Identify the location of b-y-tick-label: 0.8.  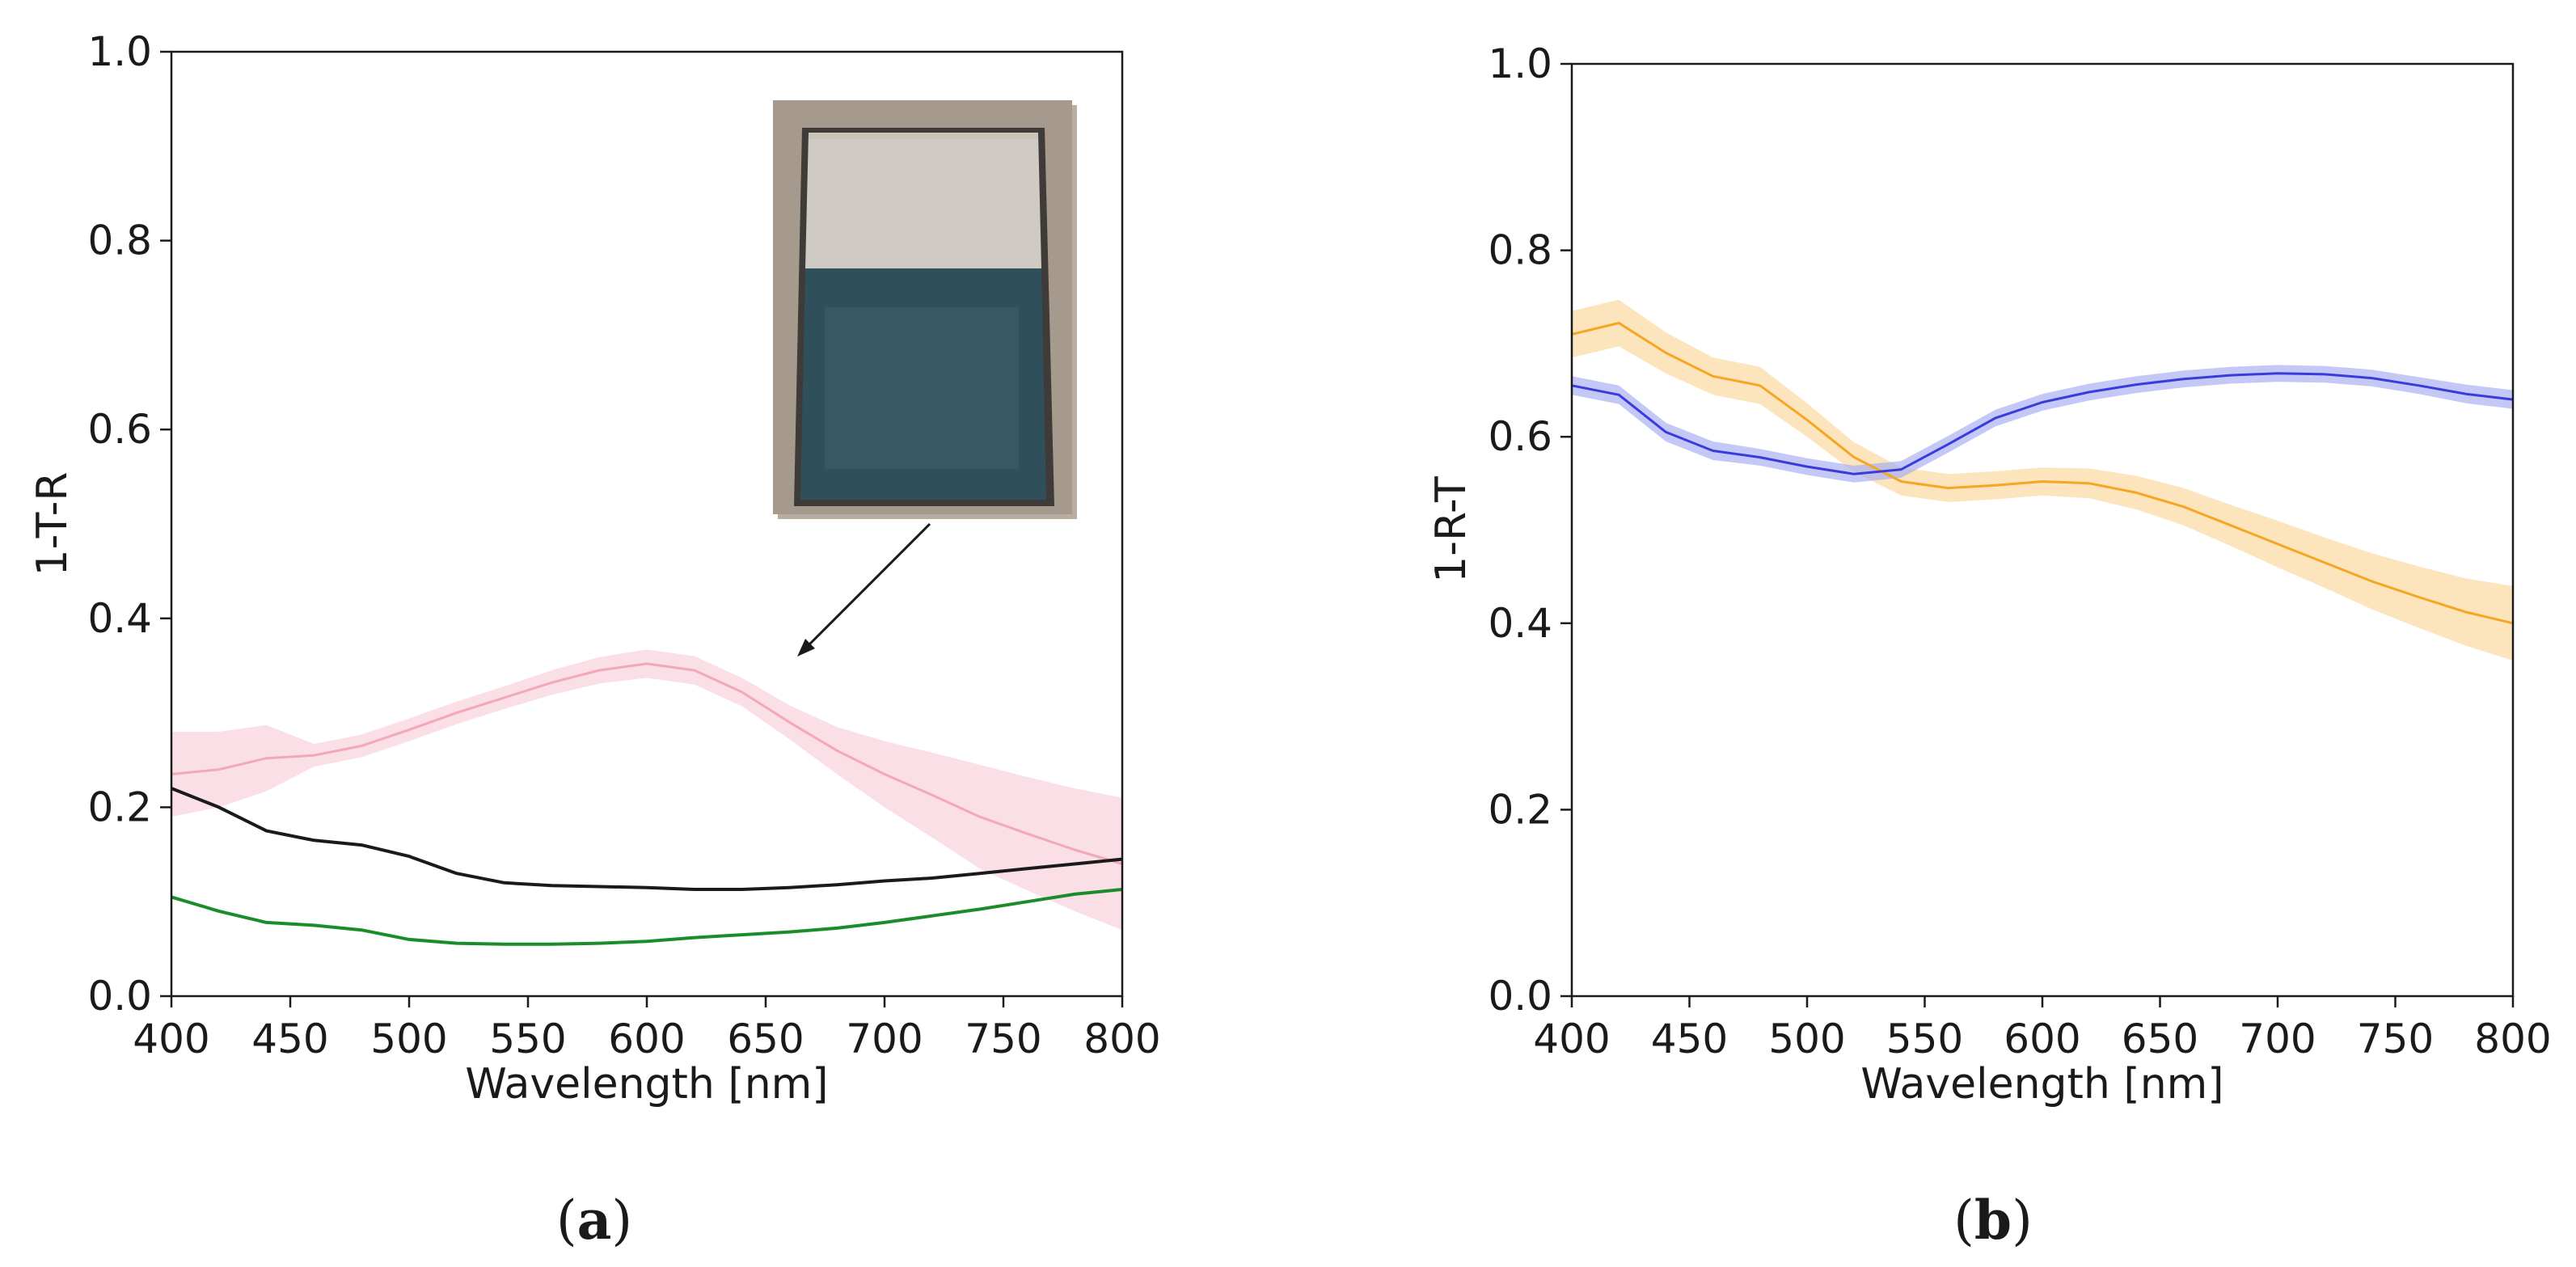
(1520, 251).